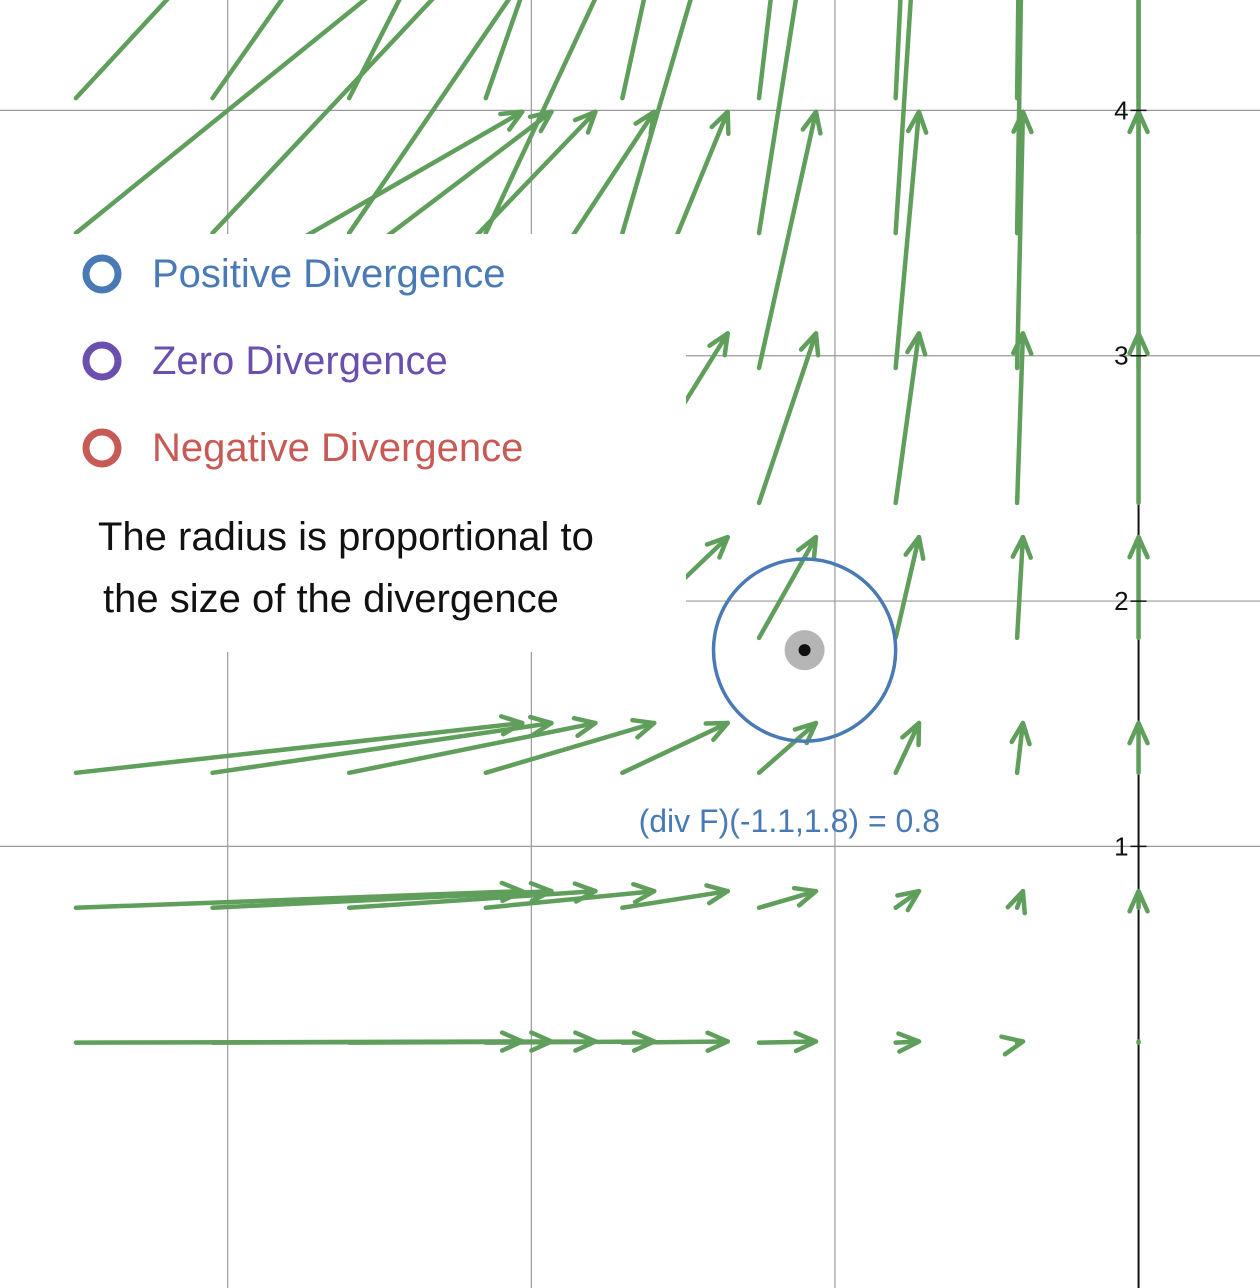  I want to click on y-tick-label: 4, so click(1121, 110).